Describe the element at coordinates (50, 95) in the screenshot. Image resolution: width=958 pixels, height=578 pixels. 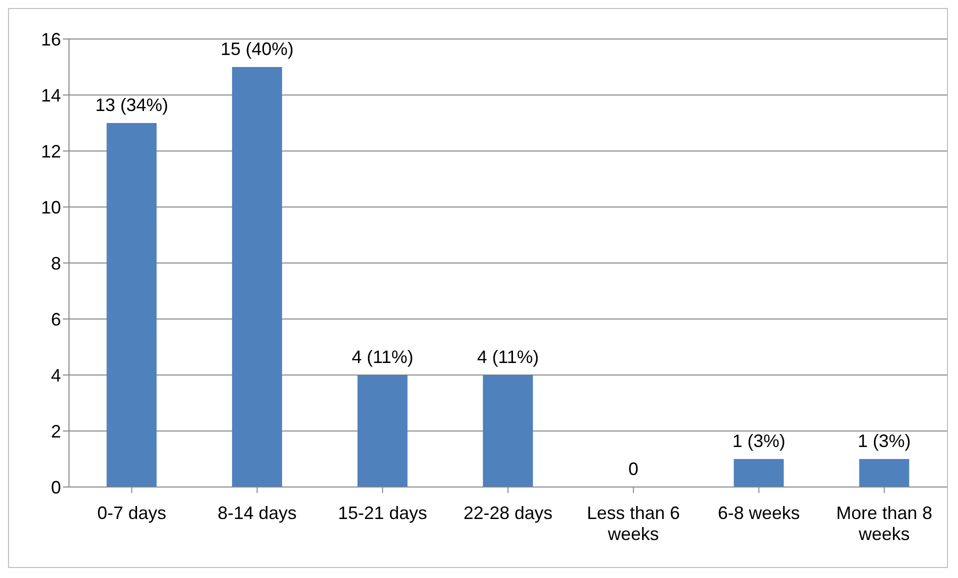
I see `y-tick-label: 14` at that location.